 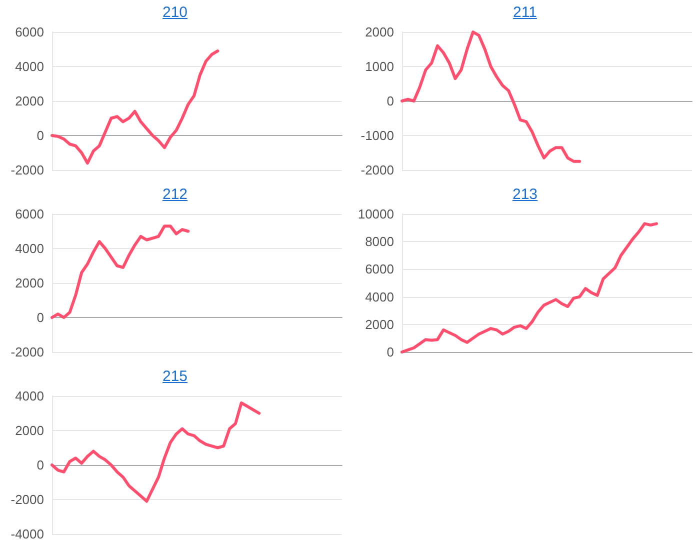 What do you see at coordinates (175, 194) in the screenshot?
I see `chart-title: 212` at bounding box center [175, 194].